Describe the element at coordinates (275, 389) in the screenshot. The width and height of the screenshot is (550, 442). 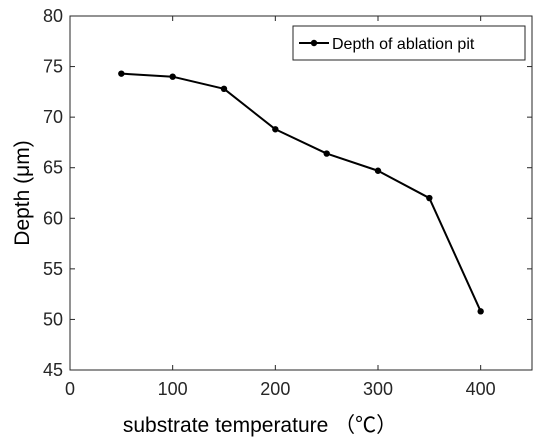
I see `x-tick-label: 200` at that location.